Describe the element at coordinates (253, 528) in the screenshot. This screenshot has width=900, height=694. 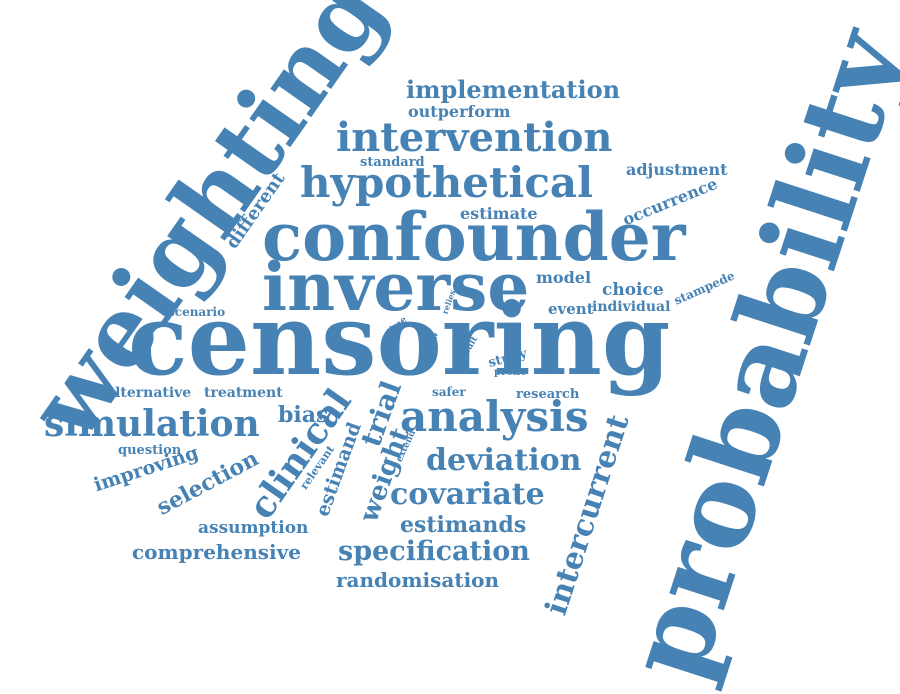
I see `word-assumption: assumption` at that location.